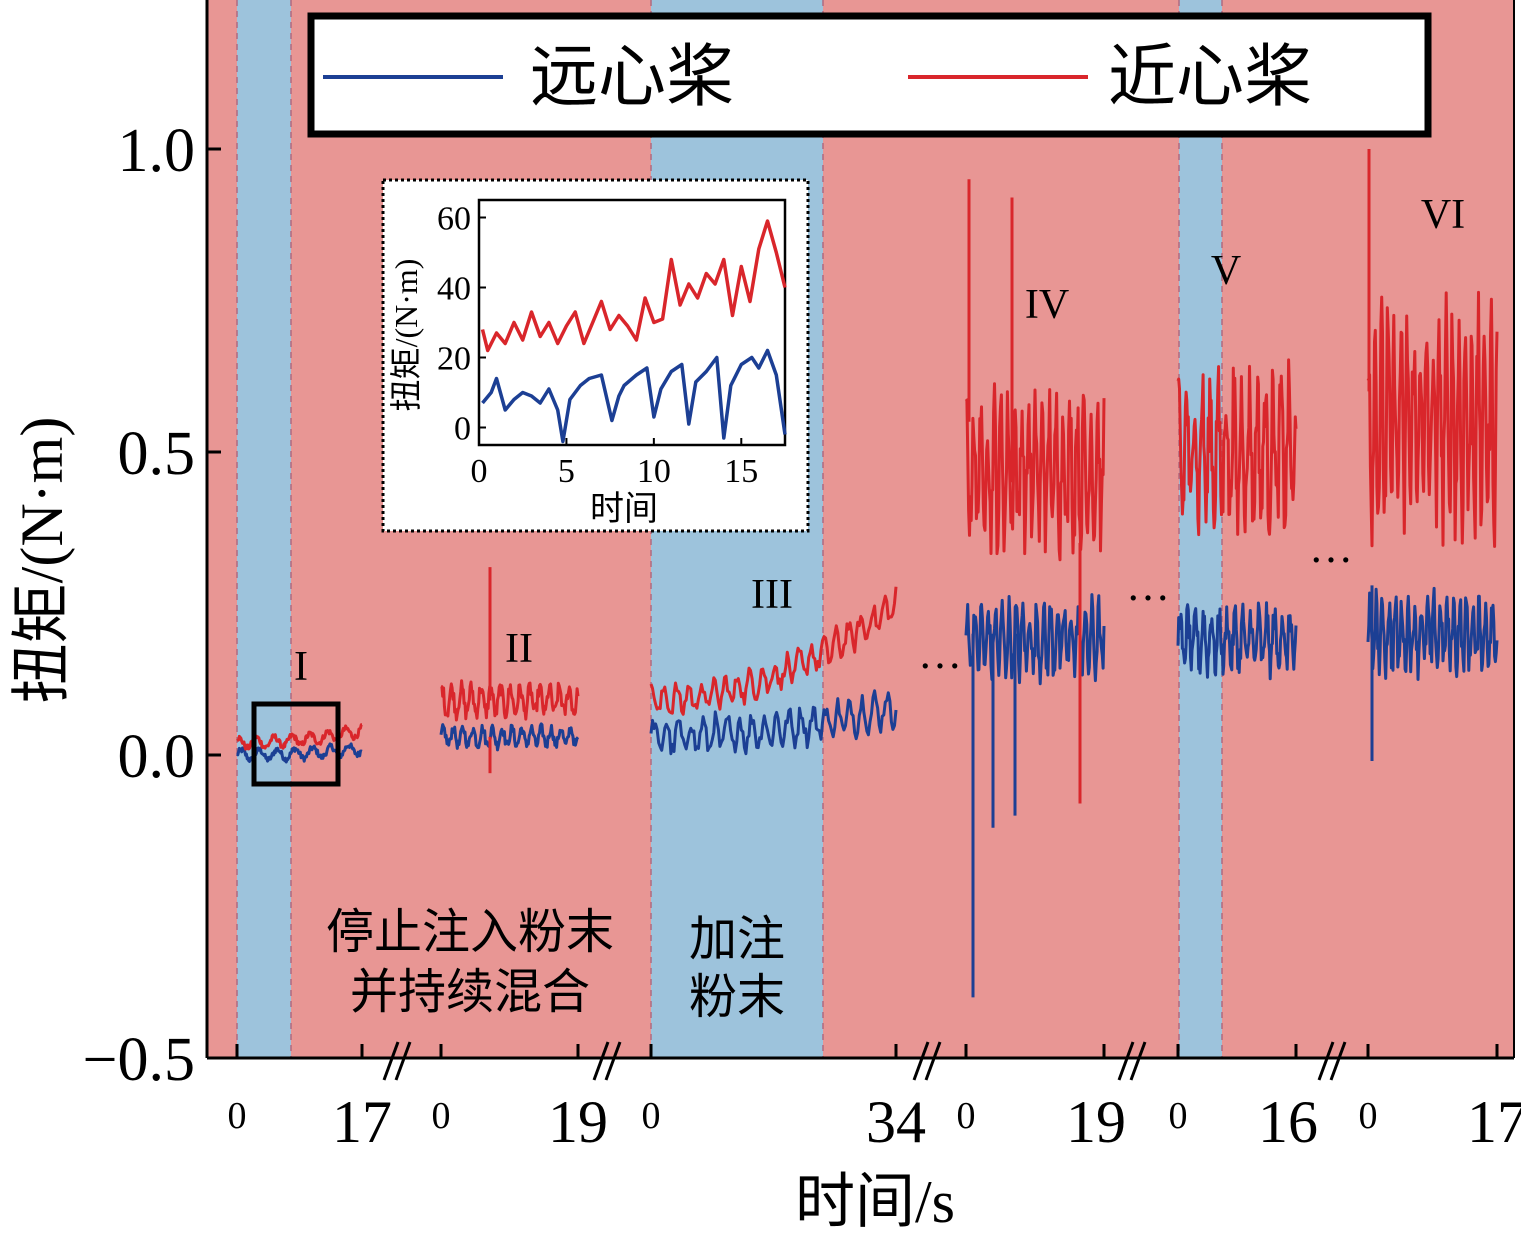  What do you see at coordinates (773, 722) in the screenshot?
I see `series-line-III-far` at bounding box center [773, 722].